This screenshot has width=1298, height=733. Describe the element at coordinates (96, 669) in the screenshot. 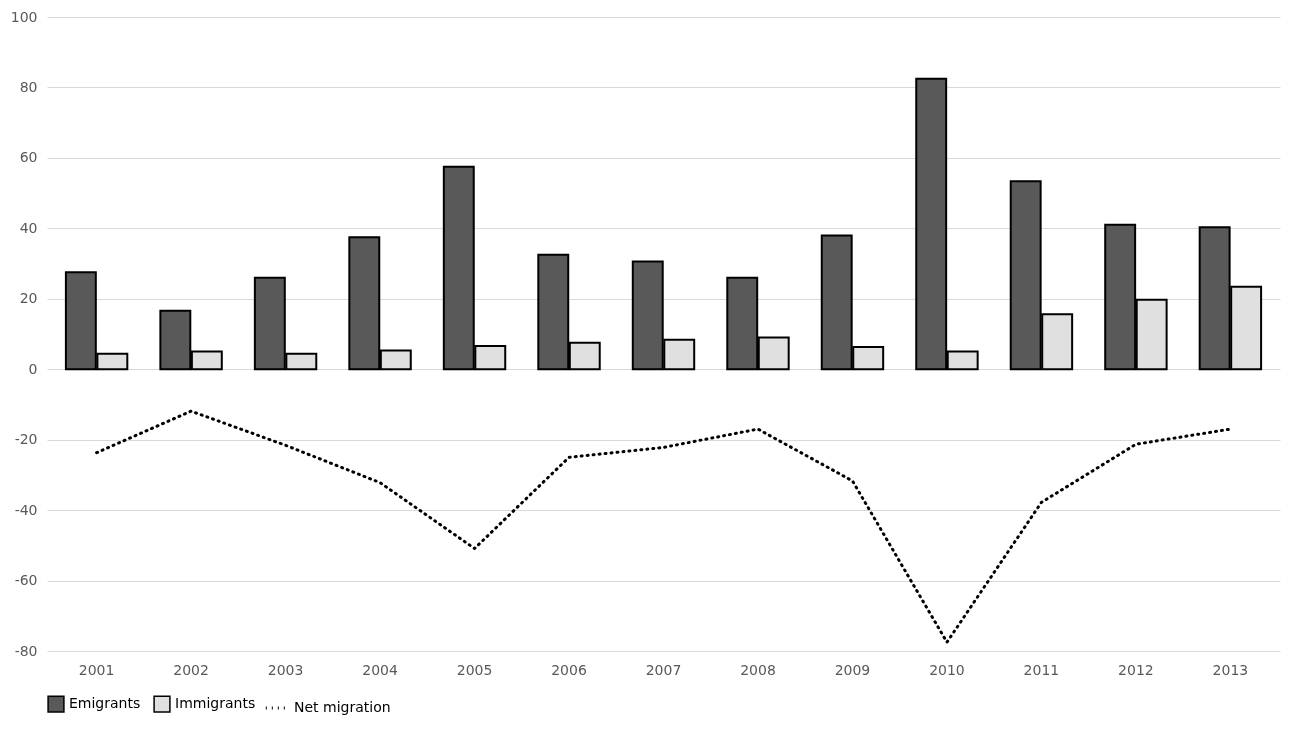

I see `x-tick-label: 2001` at that location.